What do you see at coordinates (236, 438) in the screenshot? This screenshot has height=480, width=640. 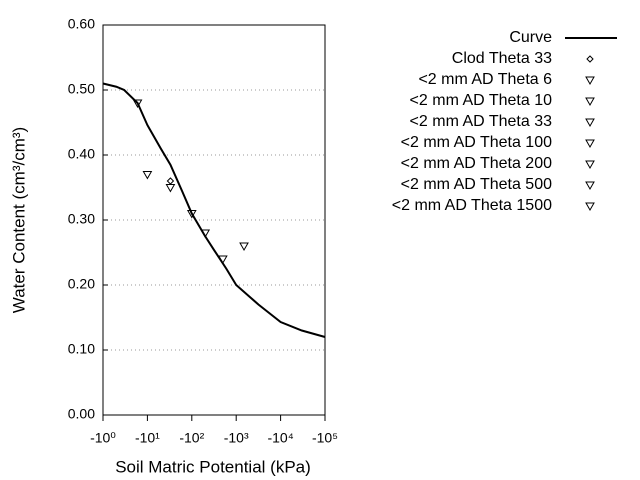 I see `x-tick-label: -10³` at bounding box center [236, 438].